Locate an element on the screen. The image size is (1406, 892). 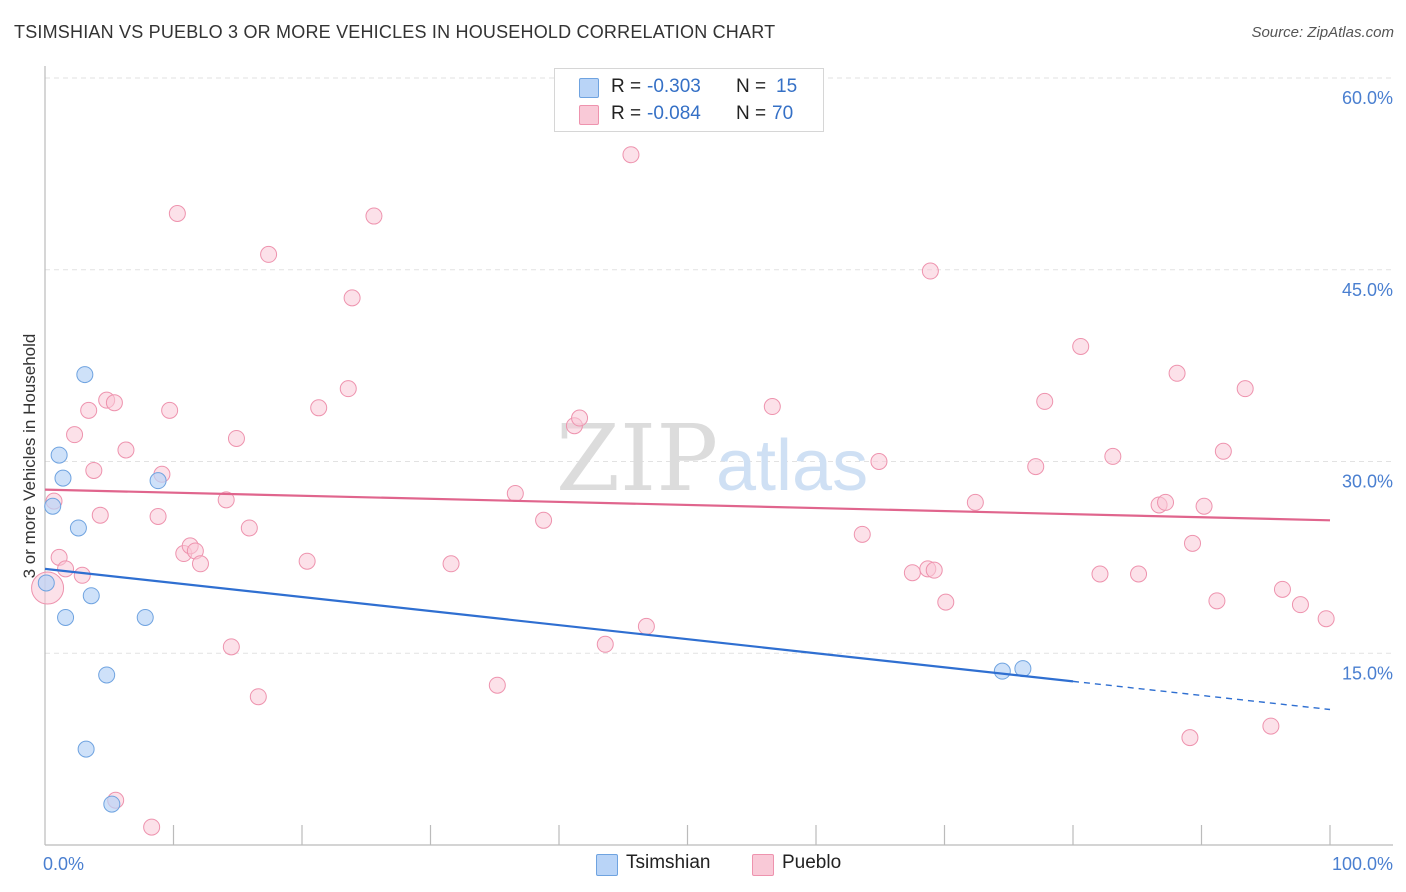
y-tick-label: 45.0% is located at coordinates (1367, 290).